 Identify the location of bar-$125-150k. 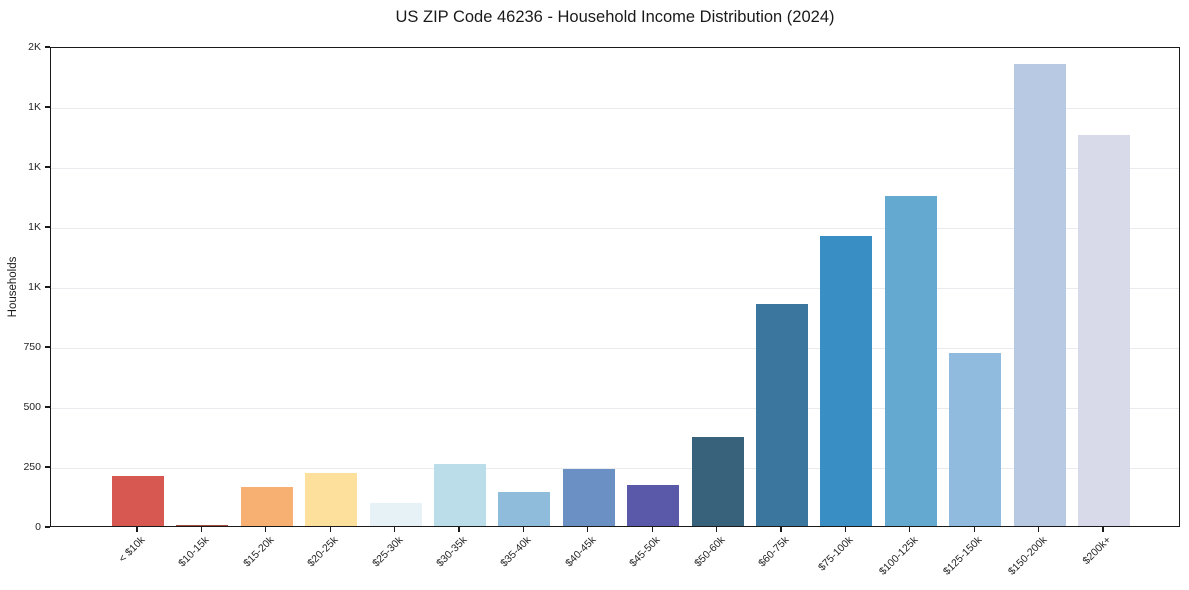
(975, 439).